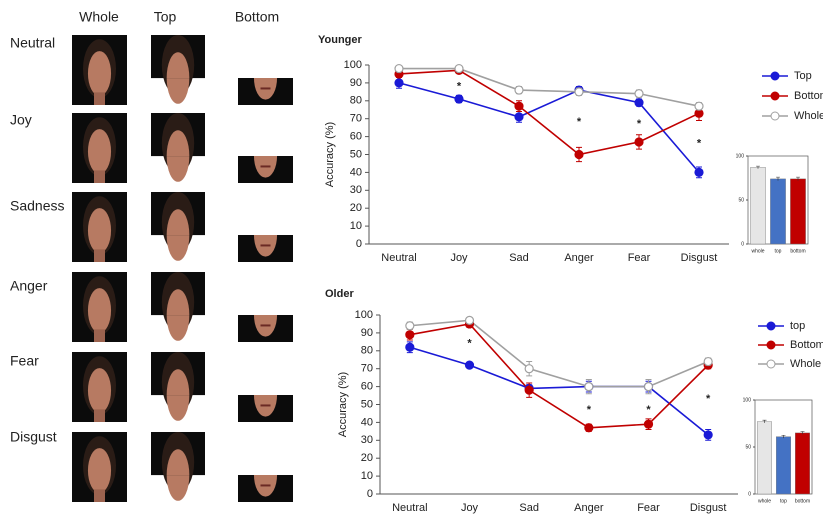 The height and width of the screenshot is (514, 823). Describe the element at coordinates (803, 76) in the screenshot. I see `legend-label: Top` at that location.